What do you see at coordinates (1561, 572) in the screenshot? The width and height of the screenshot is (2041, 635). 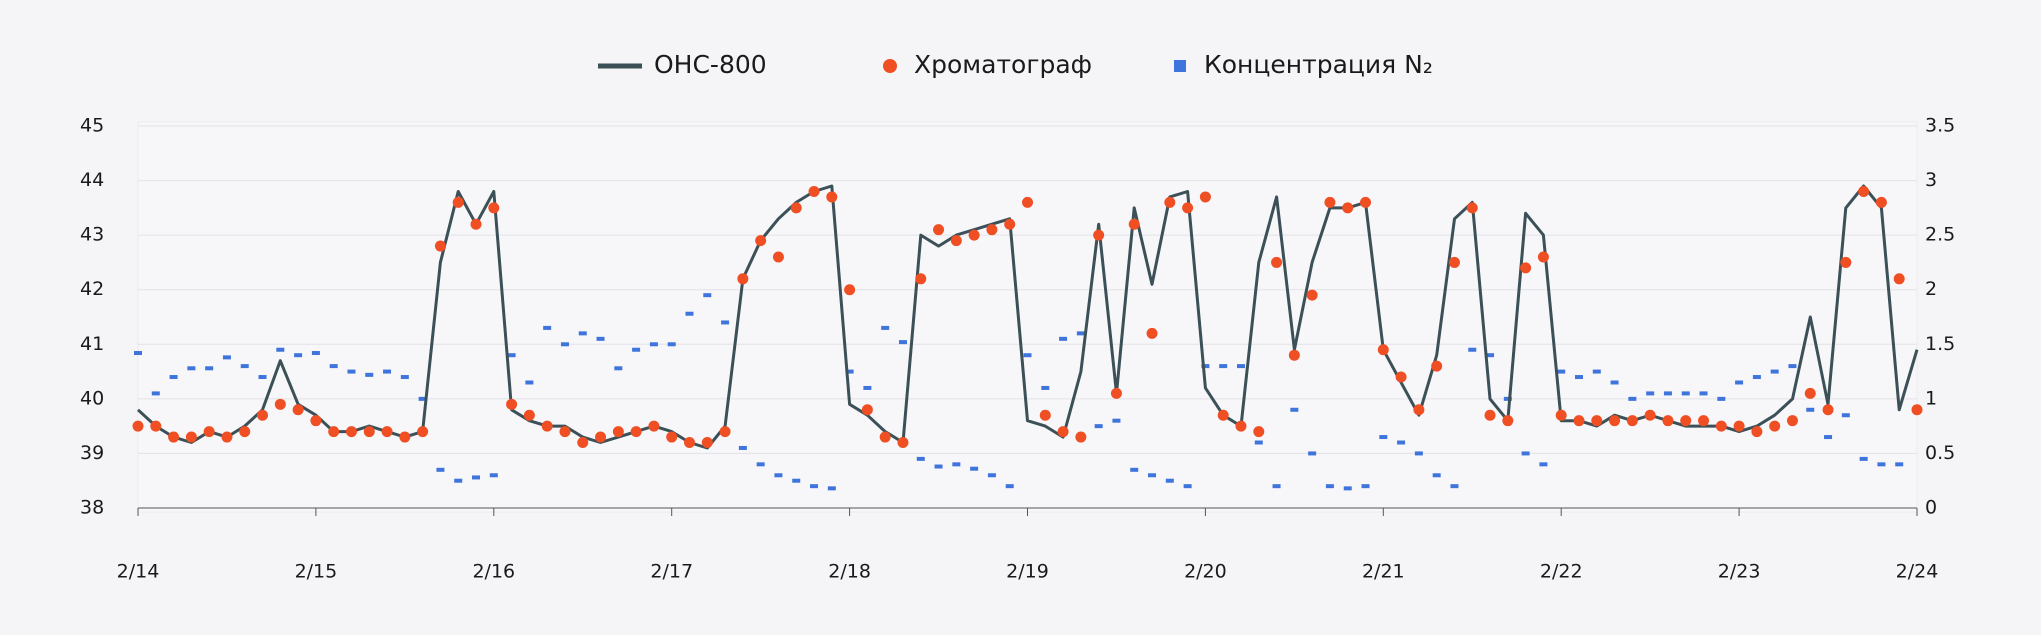 I see `x-tick-label: 2/22` at bounding box center [1561, 572].